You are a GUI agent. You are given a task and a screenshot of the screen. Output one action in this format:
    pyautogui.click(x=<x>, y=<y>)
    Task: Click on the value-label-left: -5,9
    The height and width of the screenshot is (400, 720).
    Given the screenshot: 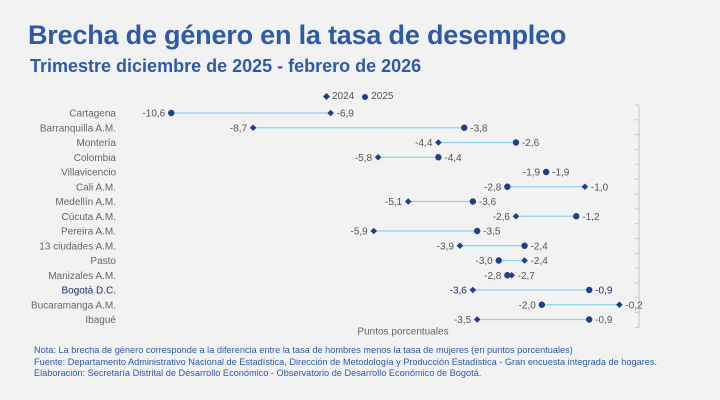 What is the action you would take?
    pyautogui.click(x=360, y=232)
    